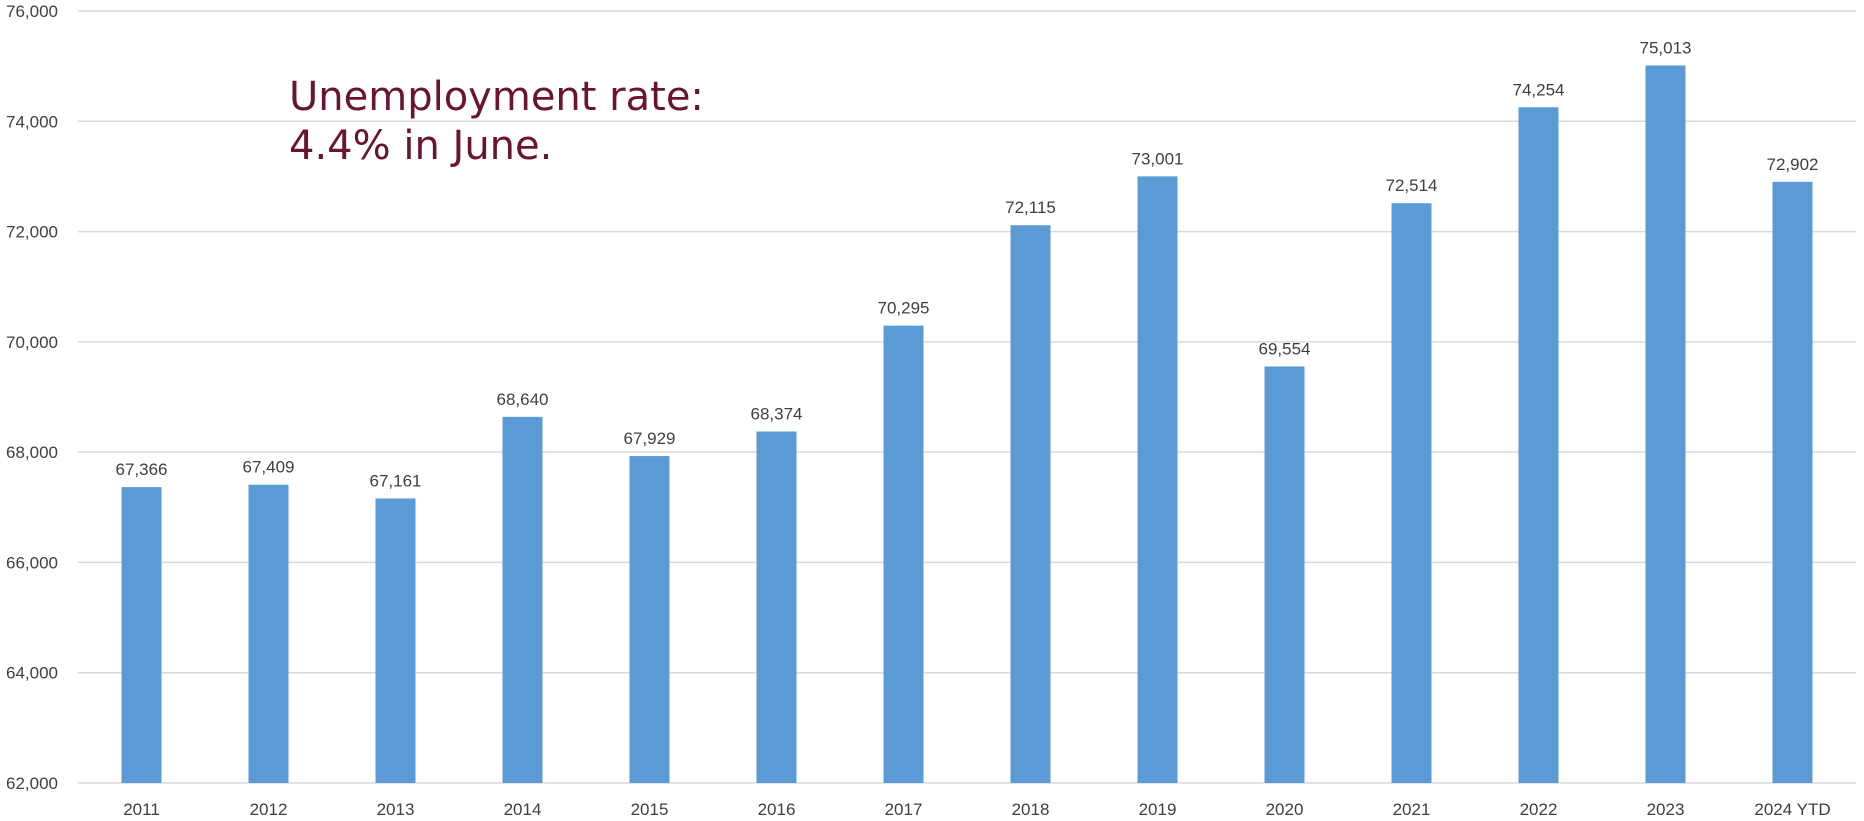 This screenshot has height=821, width=1864. I want to click on bar-2014, so click(522, 599).